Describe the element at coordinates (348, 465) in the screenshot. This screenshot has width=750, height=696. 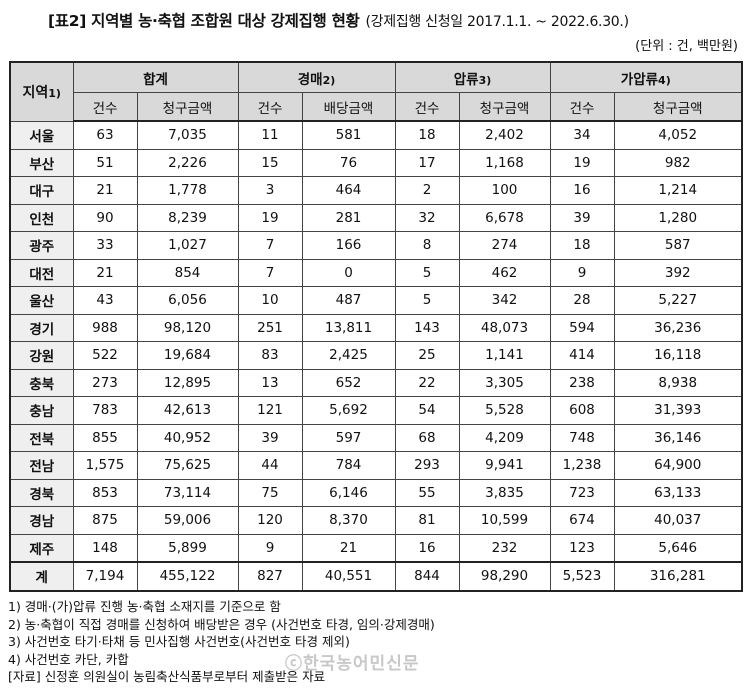
I see `value-cell: 784` at that location.